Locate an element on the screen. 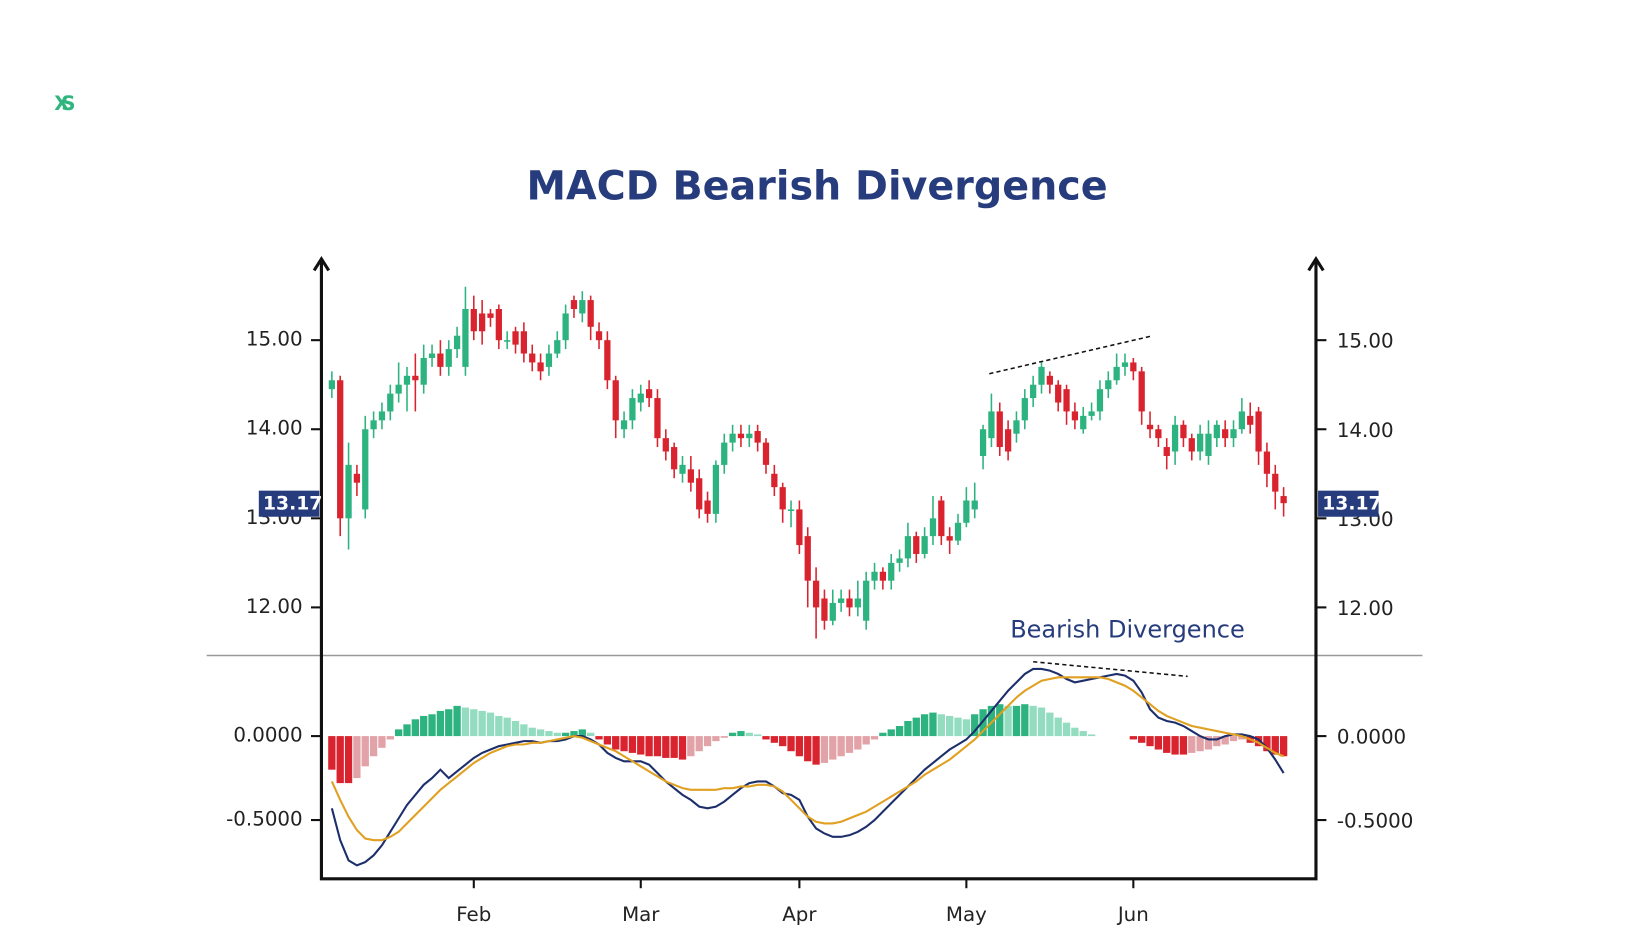 Image resolution: width=1628 pixels, height=952 pixels. price-label-left: 13.17 is located at coordinates (292, 504).